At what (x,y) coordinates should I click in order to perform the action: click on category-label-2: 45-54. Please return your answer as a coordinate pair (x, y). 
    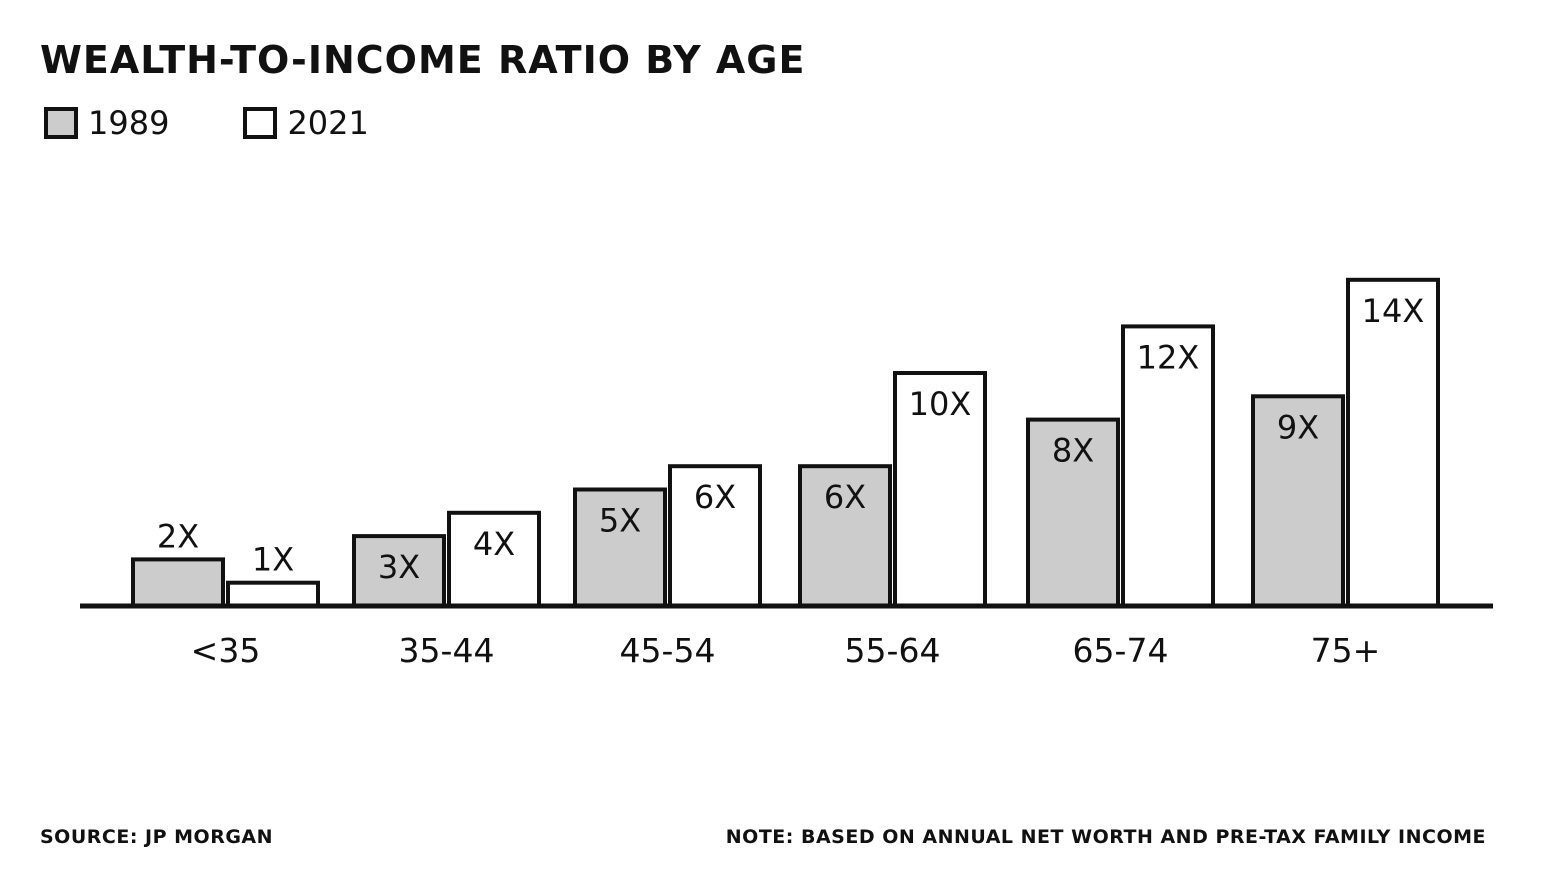
    Looking at the image, I should click on (668, 650).